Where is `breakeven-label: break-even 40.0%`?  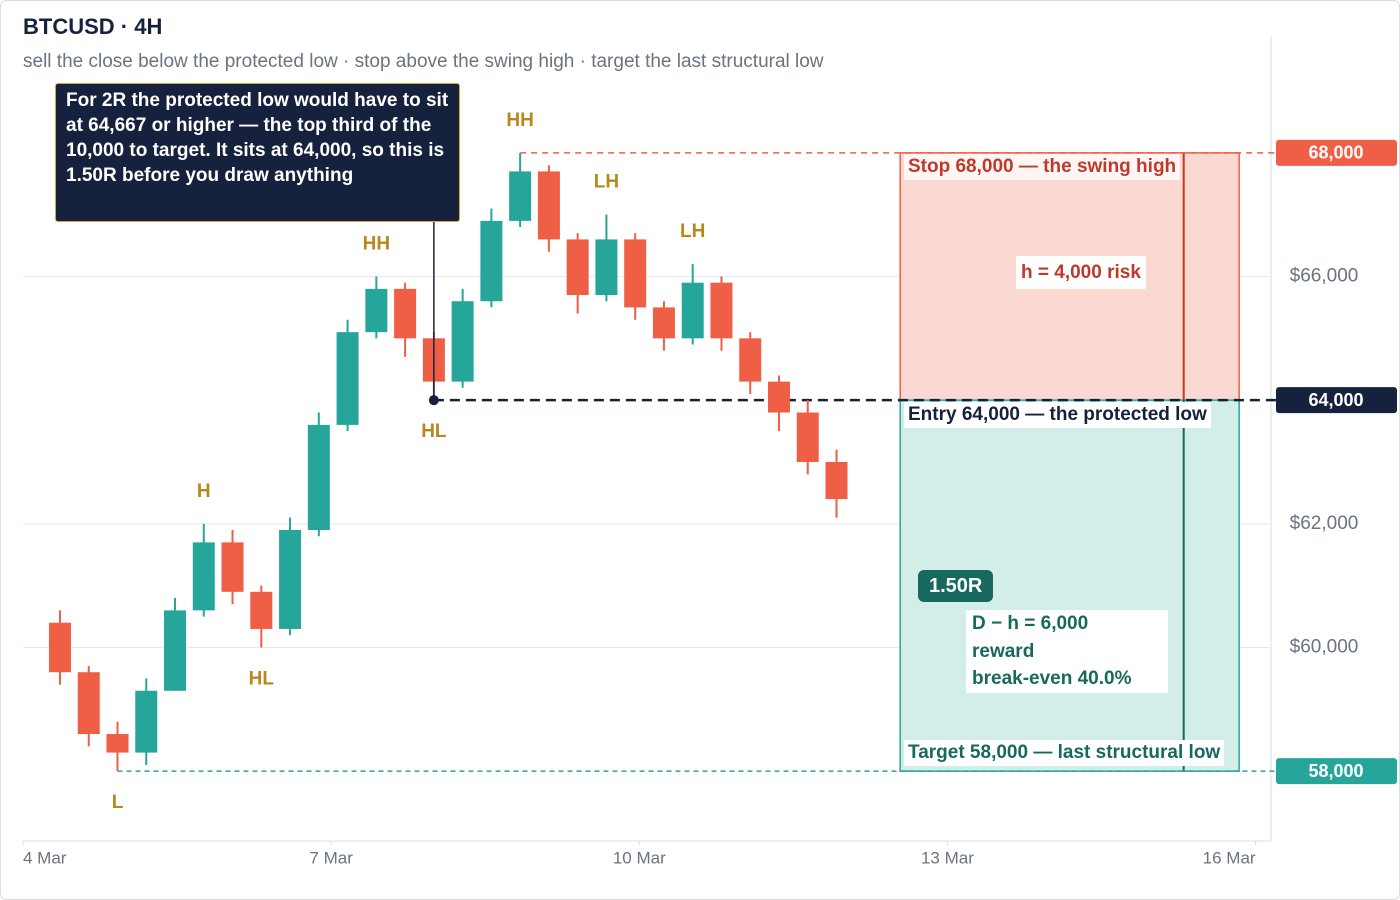 breakeven-label: break-even 40.0% is located at coordinates (1052, 678).